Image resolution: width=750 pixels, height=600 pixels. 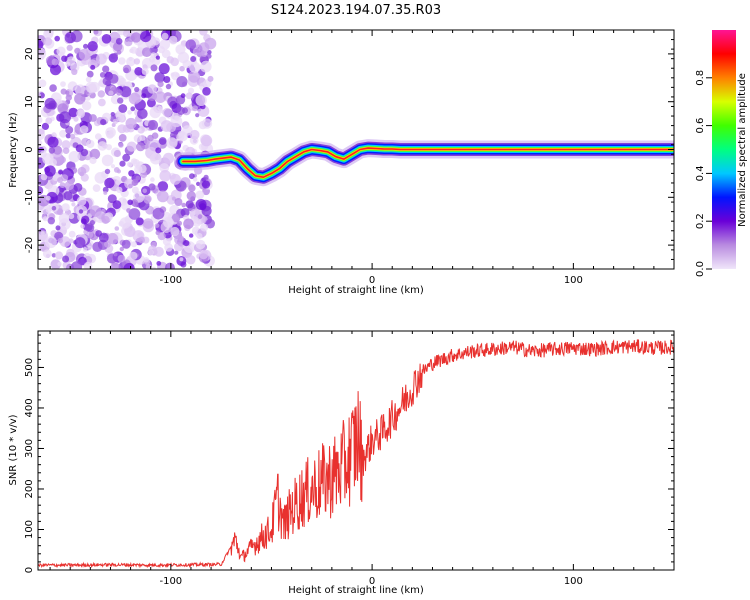 What do you see at coordinates (29, 570) in the screenshot?
I see `snr-y-tick-label: 0` at bounding box center [29, 570].